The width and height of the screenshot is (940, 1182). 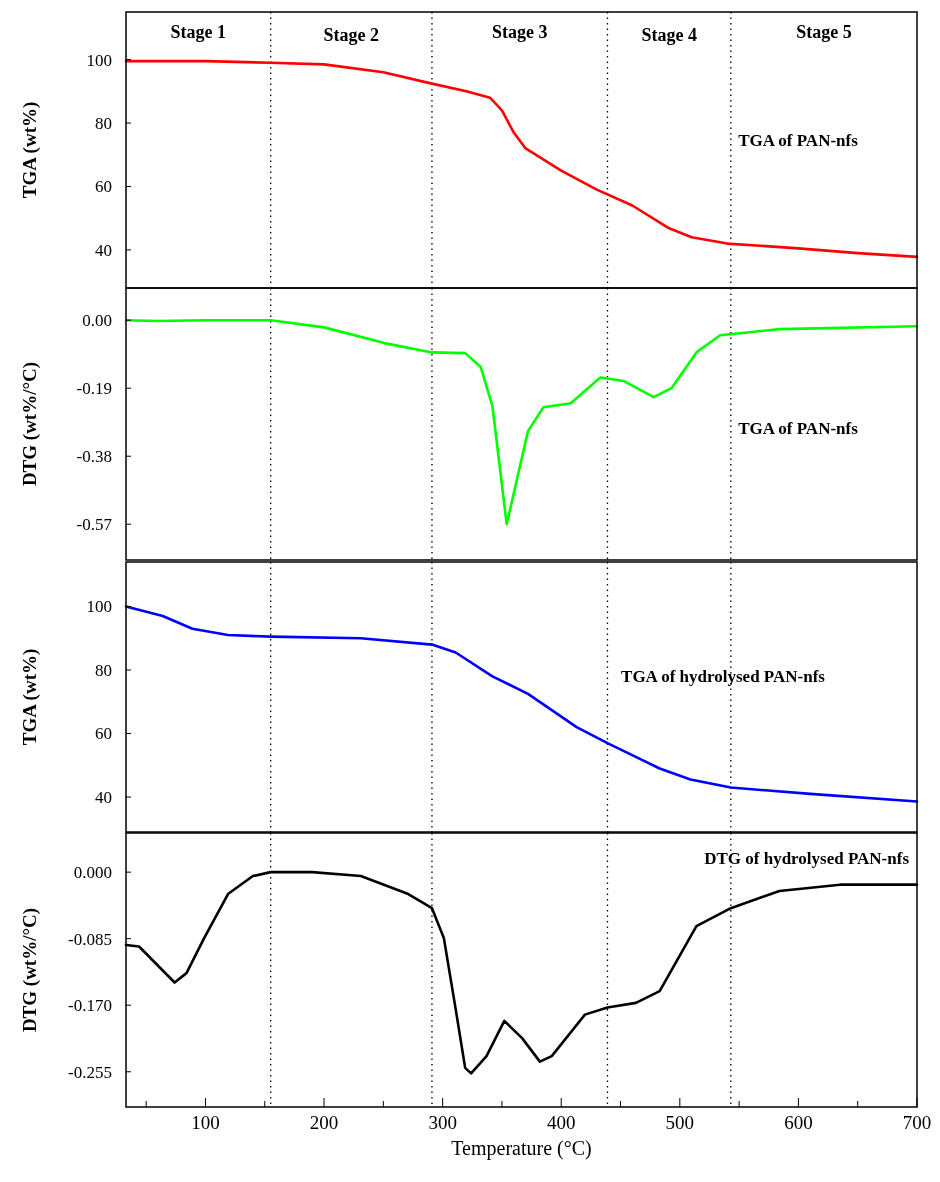 What do you see at coordinates (324, 1122) in the screenshot?
I see `x-tick-label: 200` at bounding box center [324, 1122].